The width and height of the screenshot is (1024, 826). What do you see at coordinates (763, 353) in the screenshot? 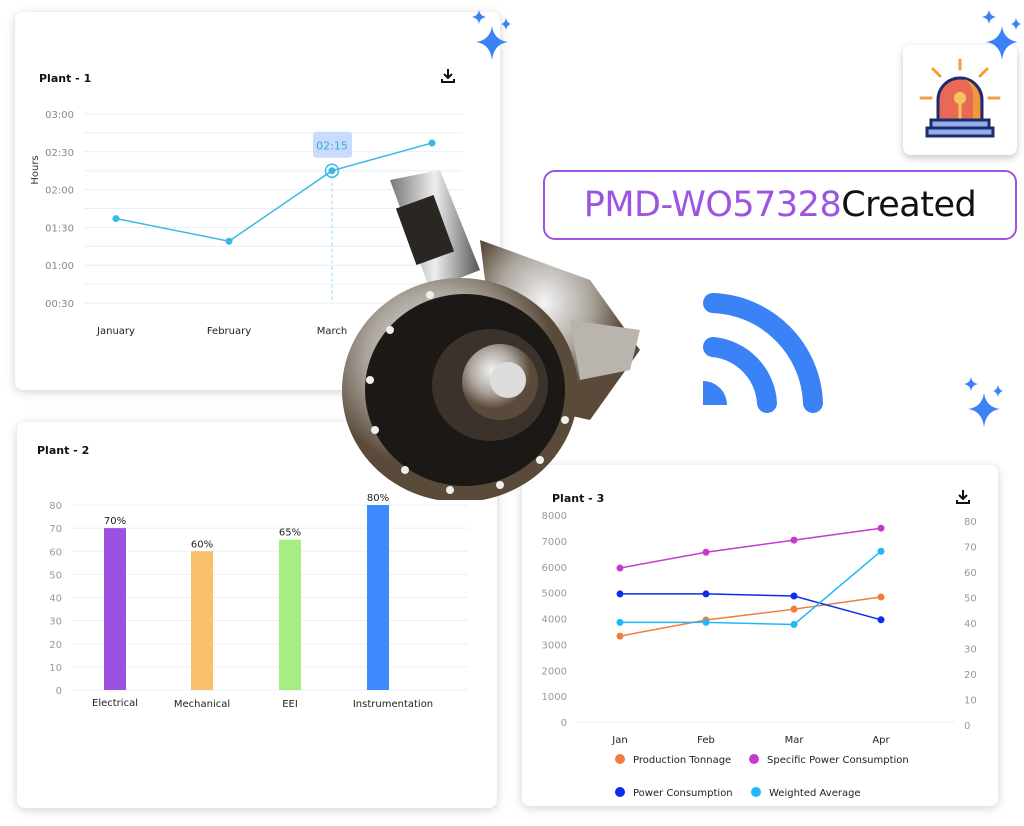
I see `wifi-signal-icon` at bounding box center [763, 353].